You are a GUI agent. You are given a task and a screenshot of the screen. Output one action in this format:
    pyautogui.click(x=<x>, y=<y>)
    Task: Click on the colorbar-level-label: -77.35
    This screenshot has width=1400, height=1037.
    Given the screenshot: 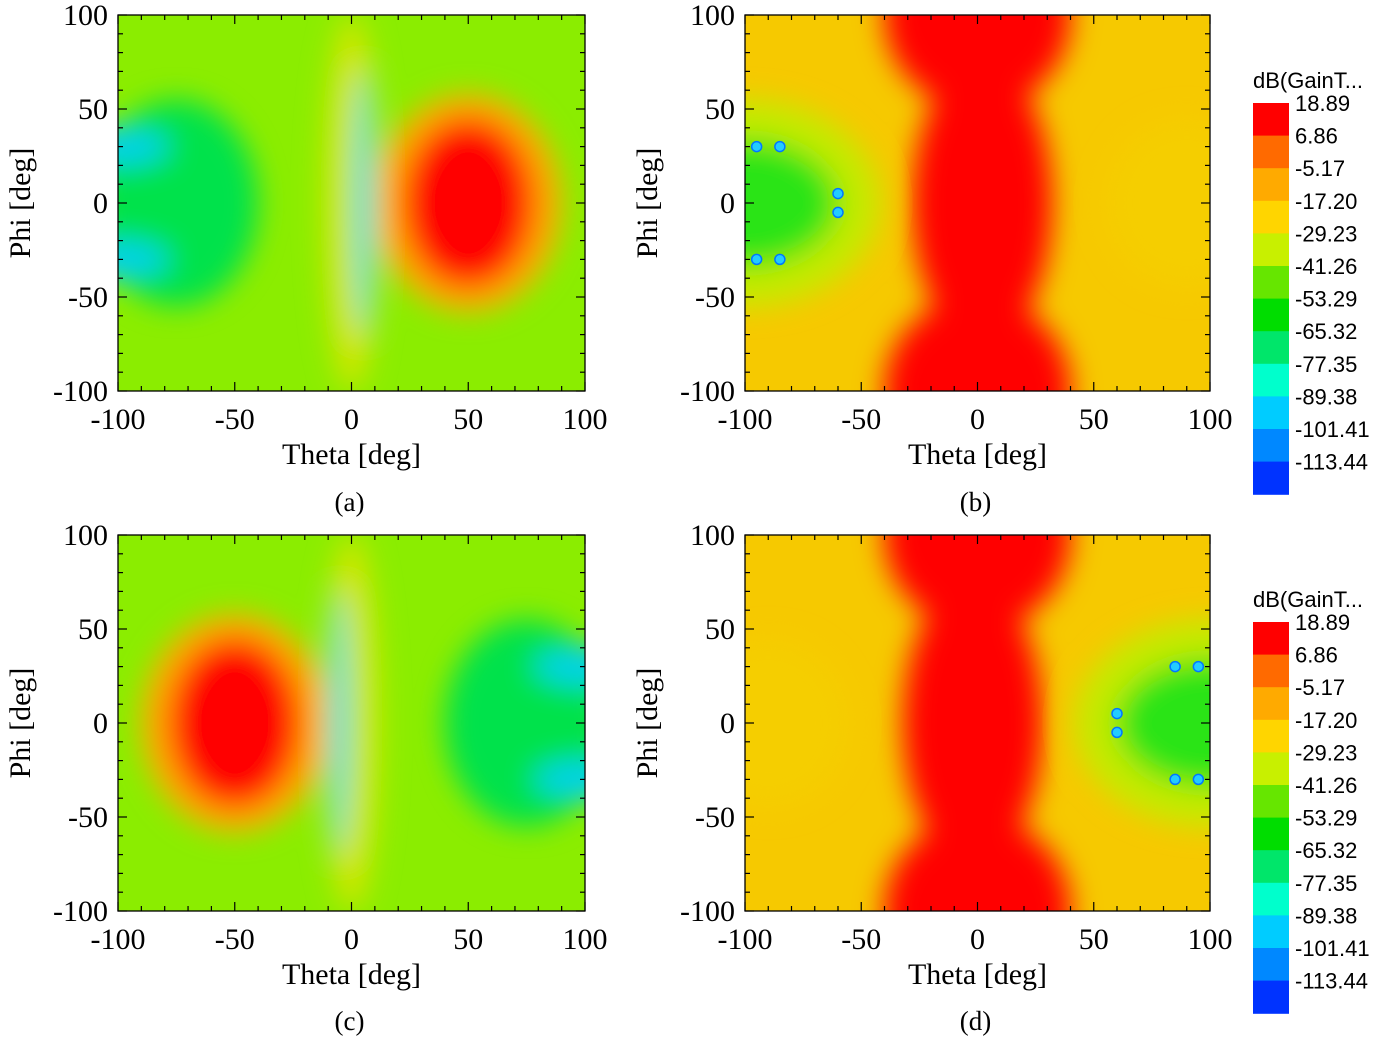 What is the action you would take?
    pyautogui.click(x=1326, y=883)
    